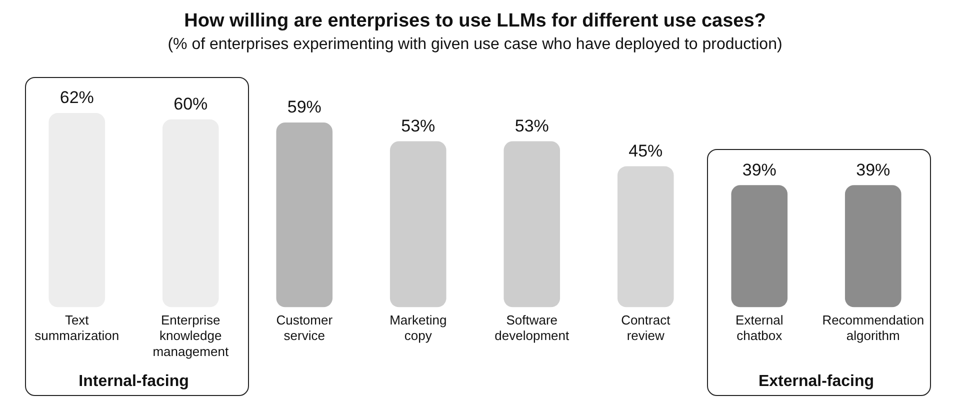 The width and height of the screenshot is (960, 402). Describe the element at coordinates (190, 335) in the screenshot. I see `x-tick-label: Enterprise knowledge management` at that location.